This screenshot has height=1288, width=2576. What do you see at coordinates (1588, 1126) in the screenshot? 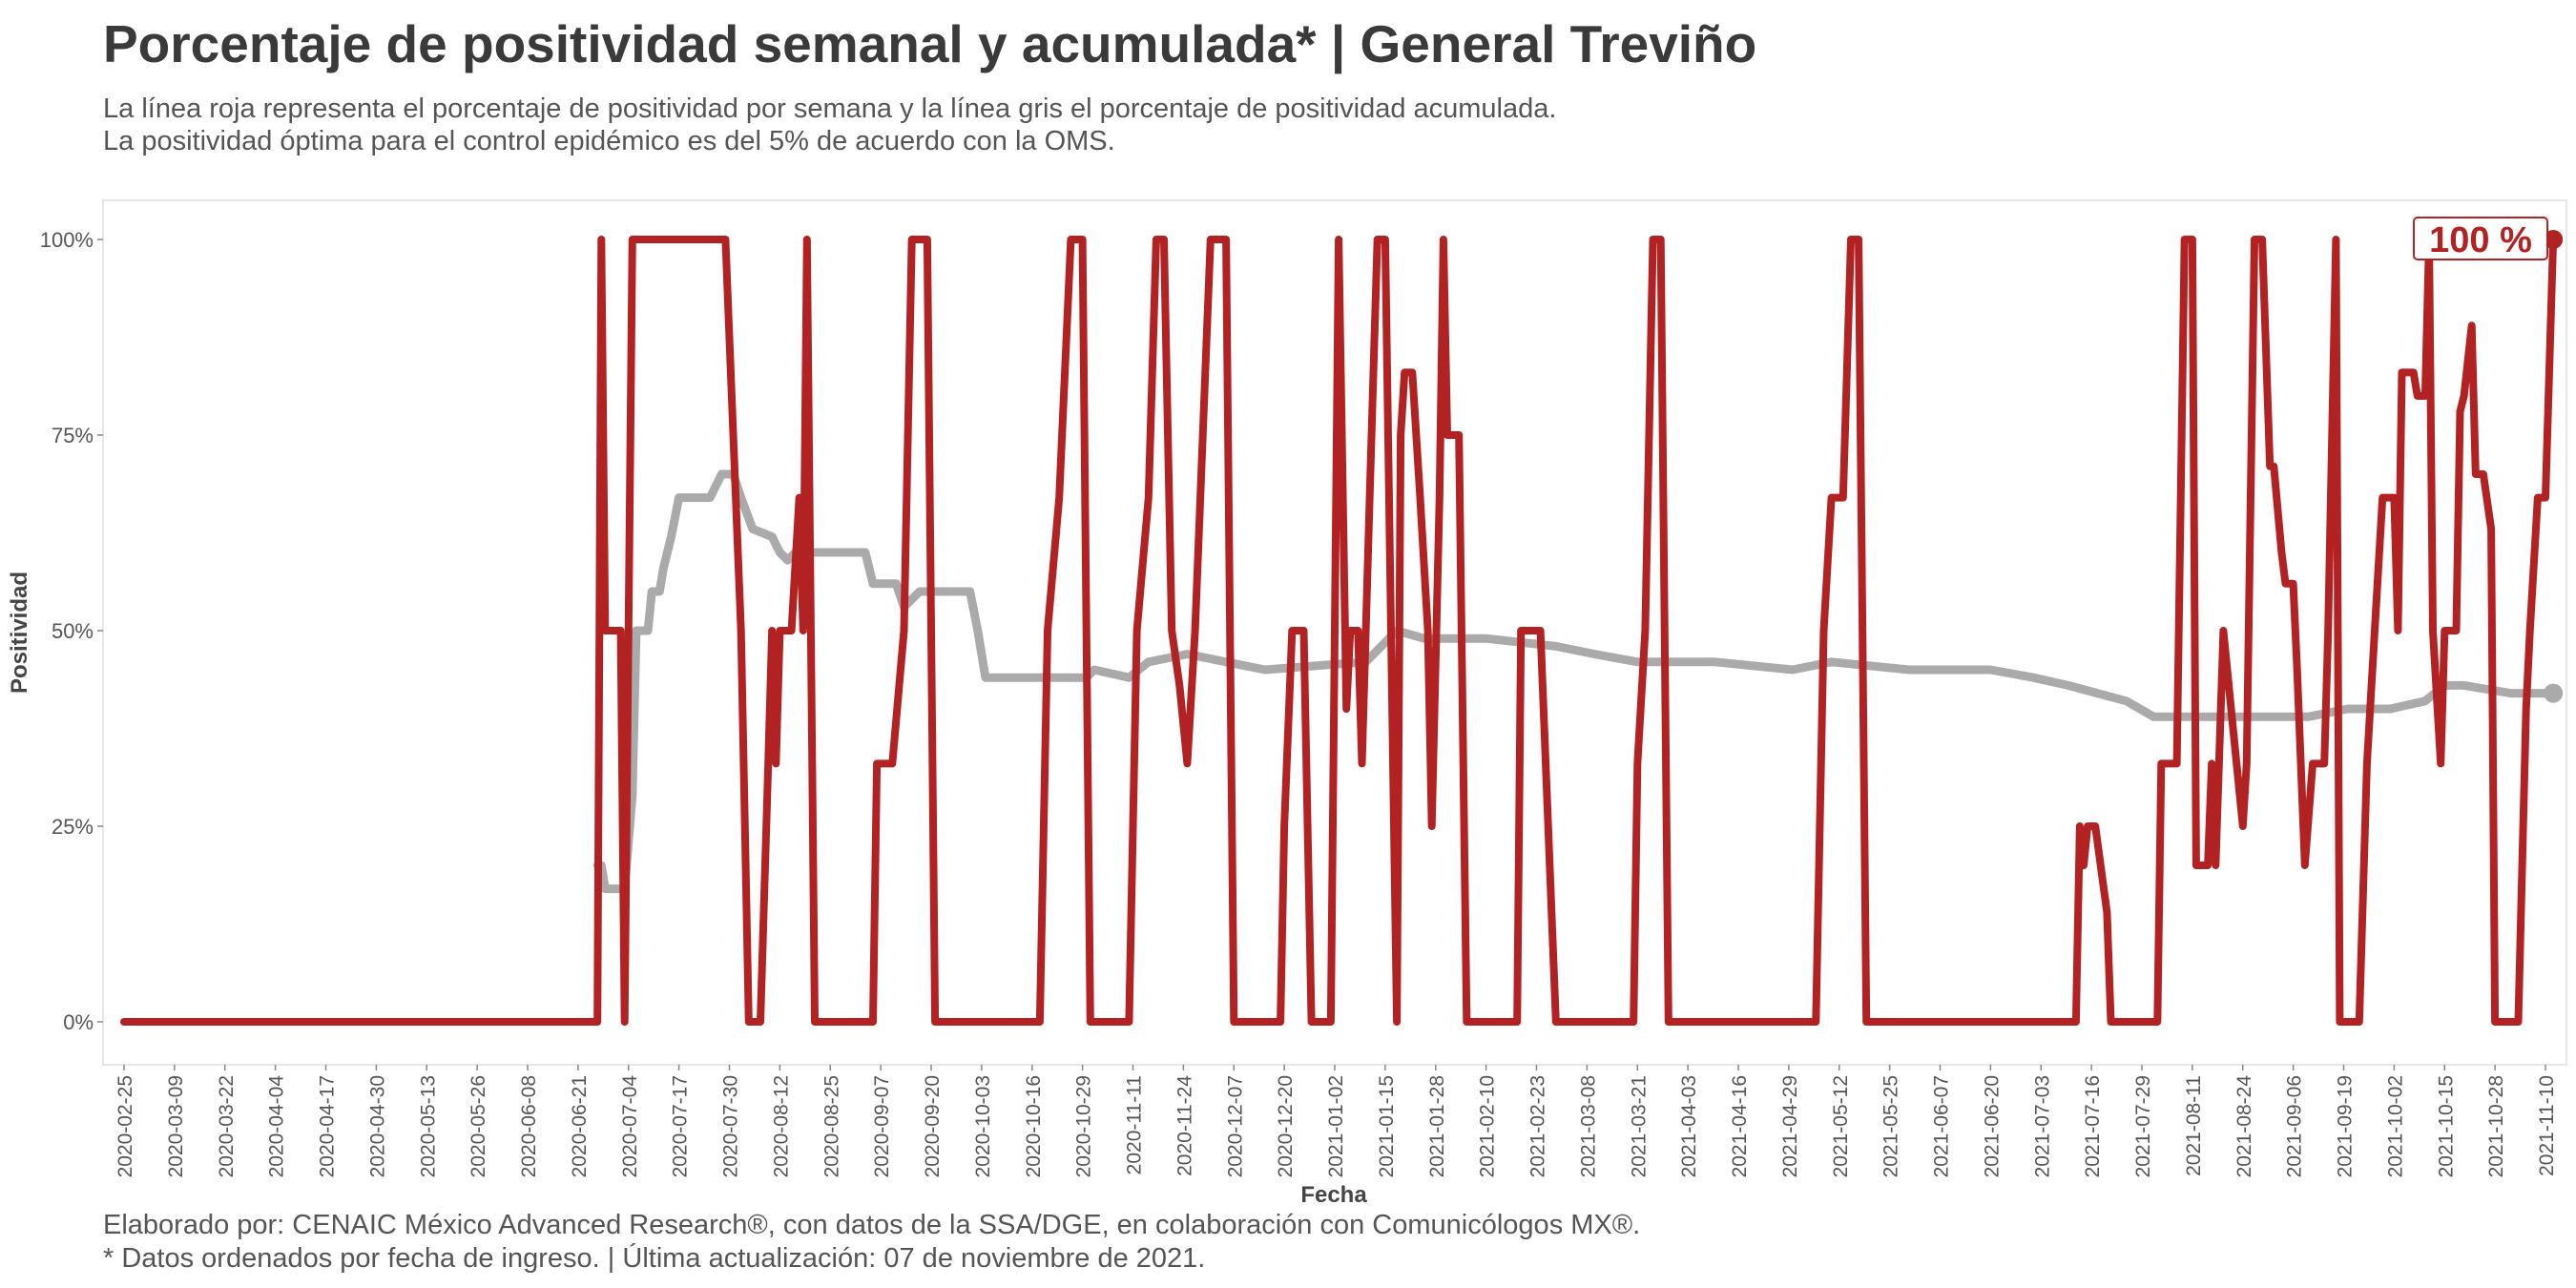
I see `x-tick-label: 2021-03-08` at bounding box center [1588, 1126].